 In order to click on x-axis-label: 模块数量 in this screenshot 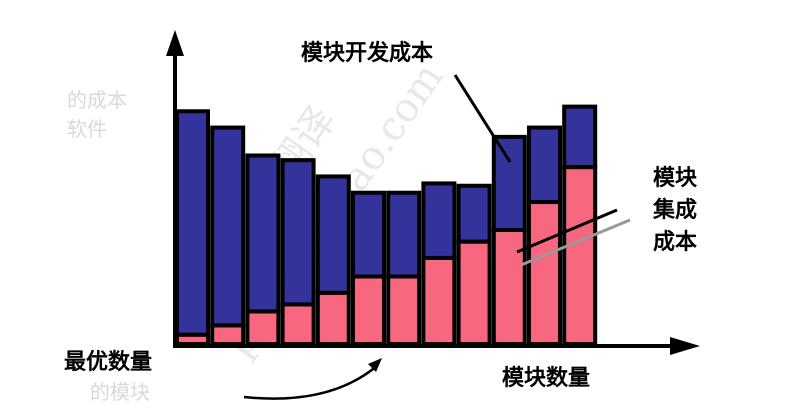, I will do `click(546, 378)`.